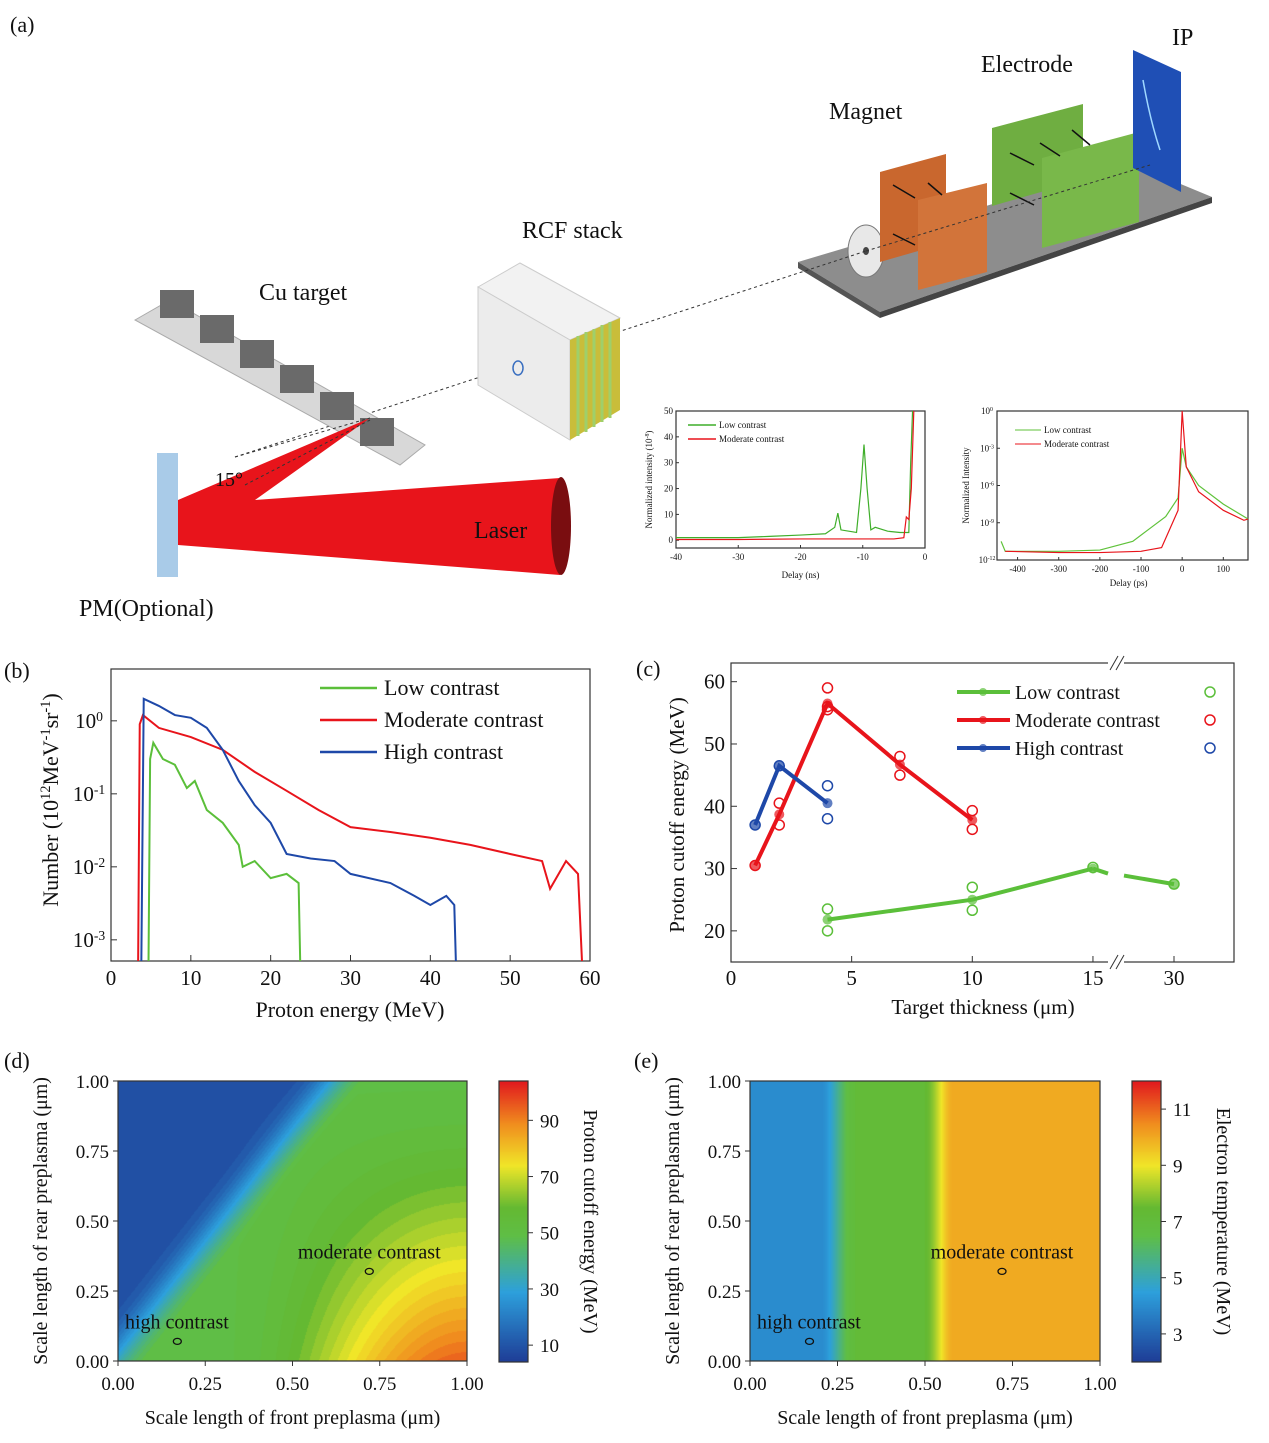  What do you see at coordinates (92, 1362) in the screenshot?
I see `y-tick-label: 0.00` at bounding box center [92, 1362].